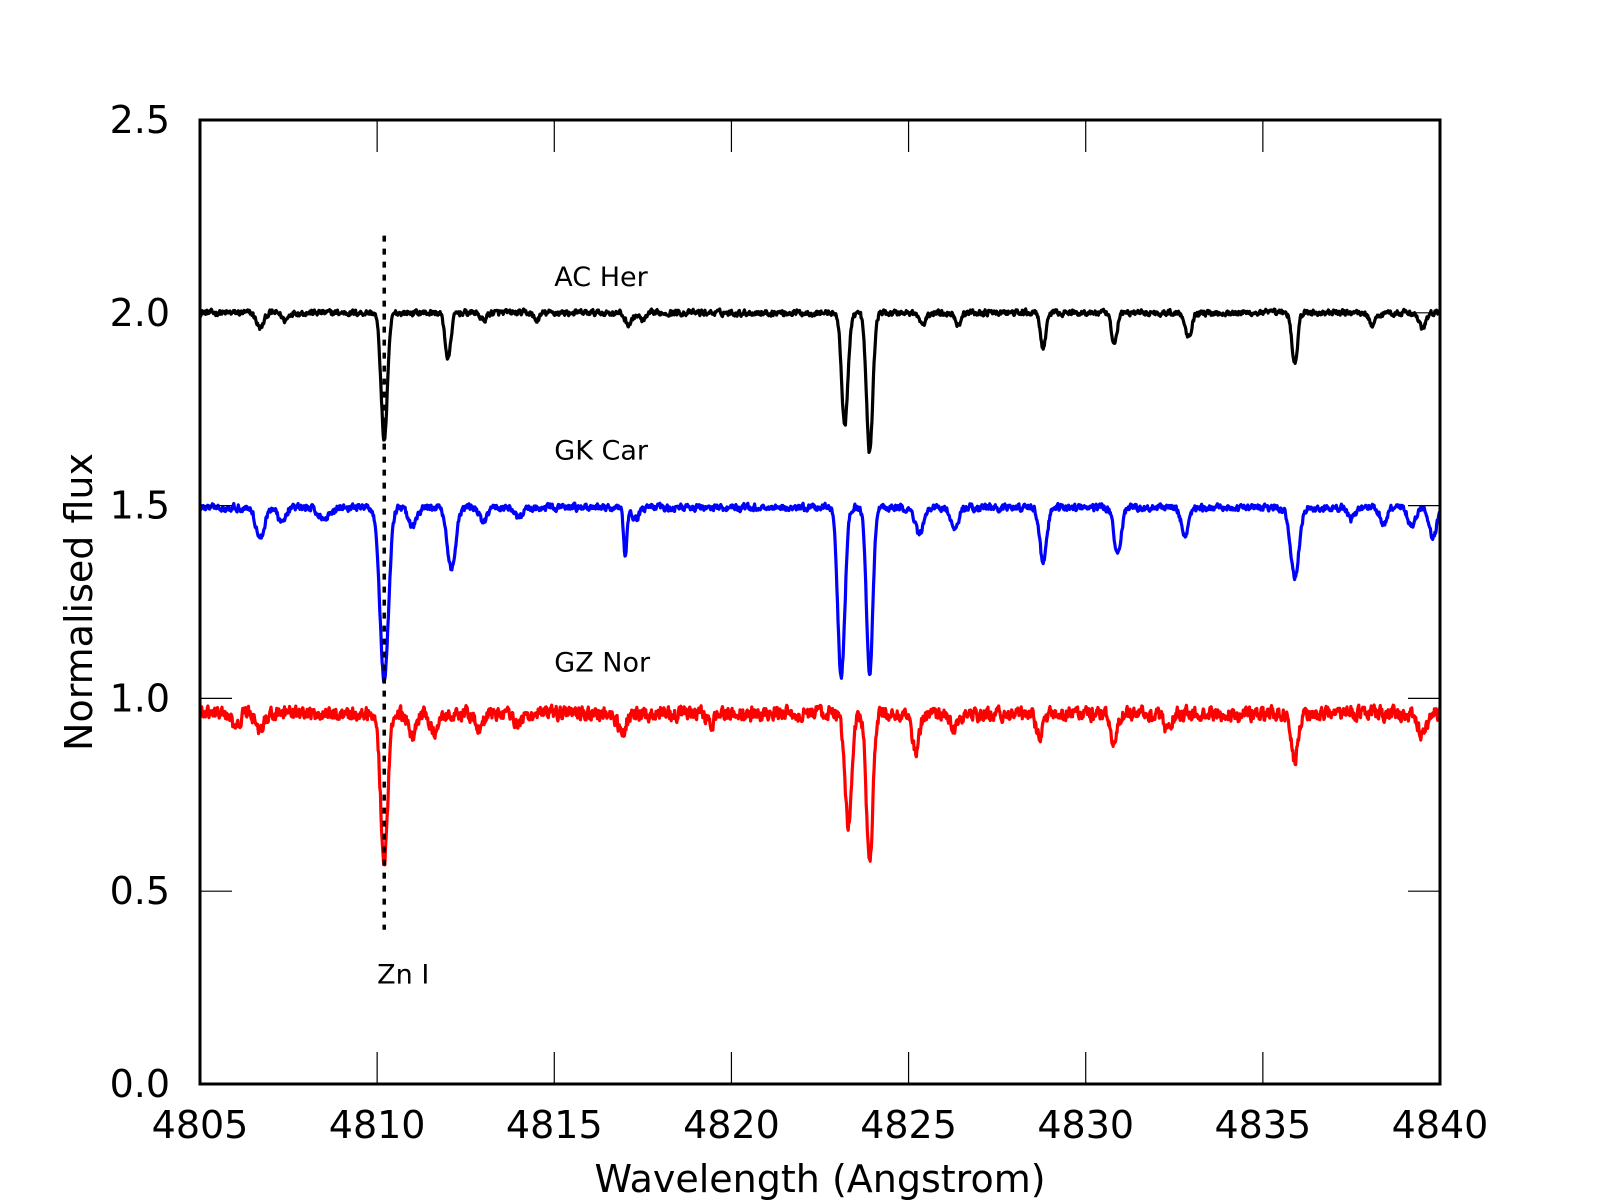 The height and width of the screenshot is (1200, 1600). I want to click on x-tick-label: 4825, so click(908, 1125).